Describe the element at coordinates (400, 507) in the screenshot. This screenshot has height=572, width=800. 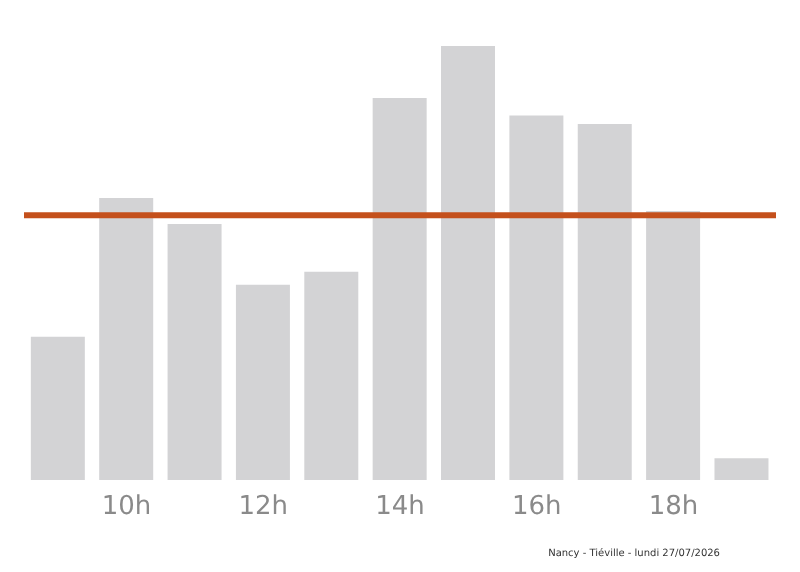
I see `x-tick-label: 14h` at that location.